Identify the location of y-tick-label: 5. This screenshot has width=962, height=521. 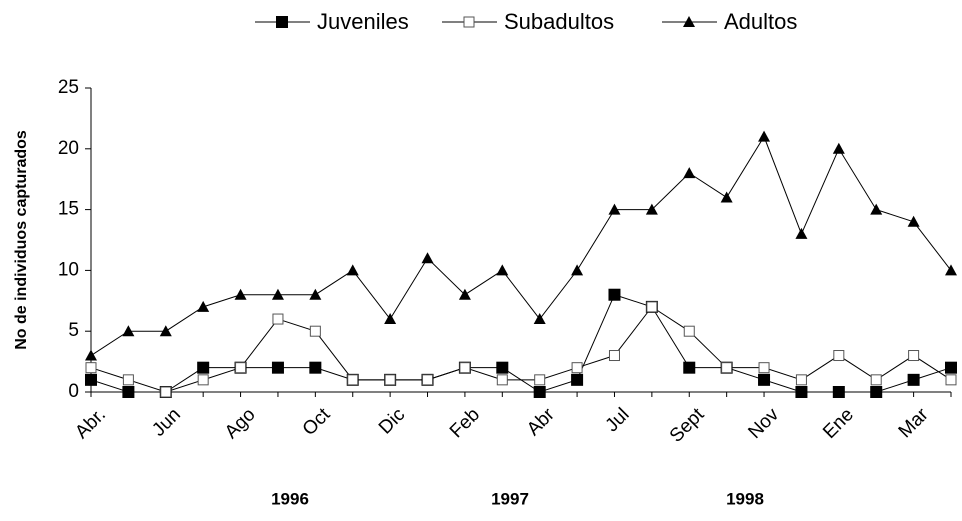
(73, 330).